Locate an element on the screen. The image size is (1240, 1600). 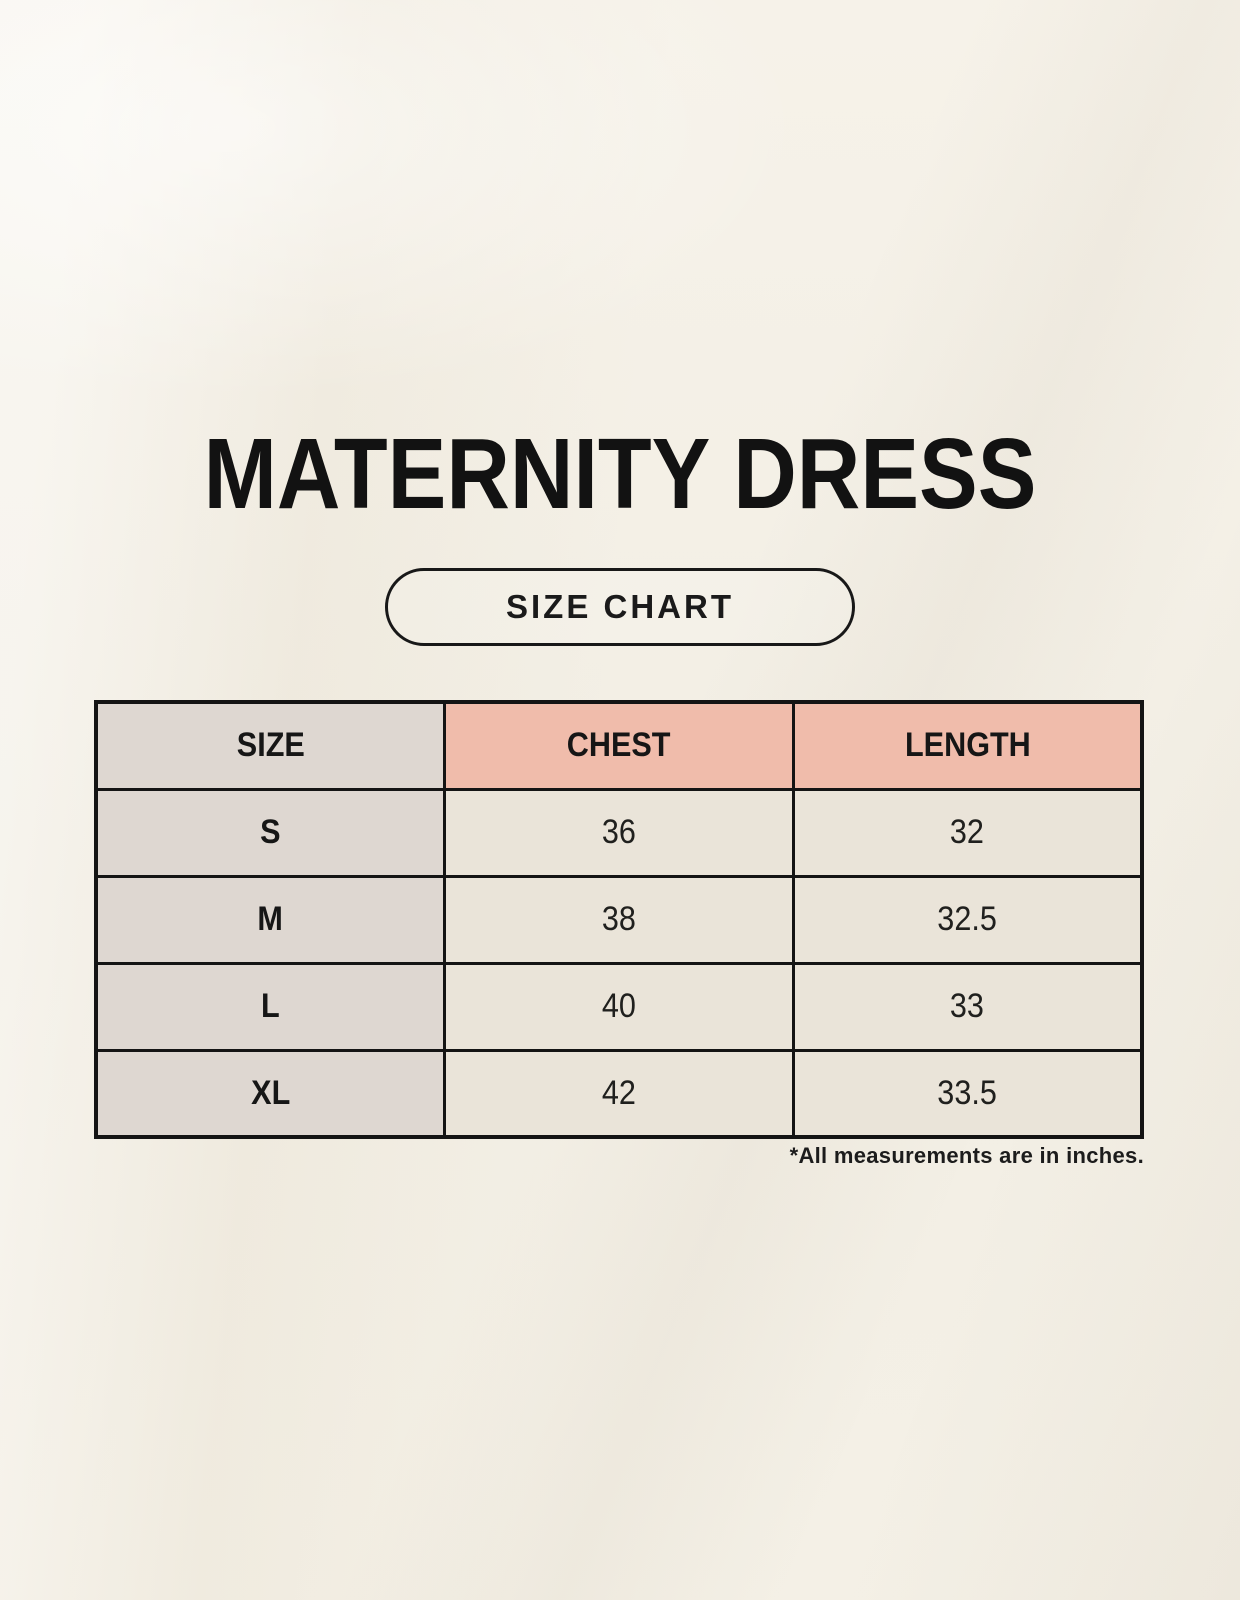
cell-chest-m: 38 is located at coordinates (619, 919).